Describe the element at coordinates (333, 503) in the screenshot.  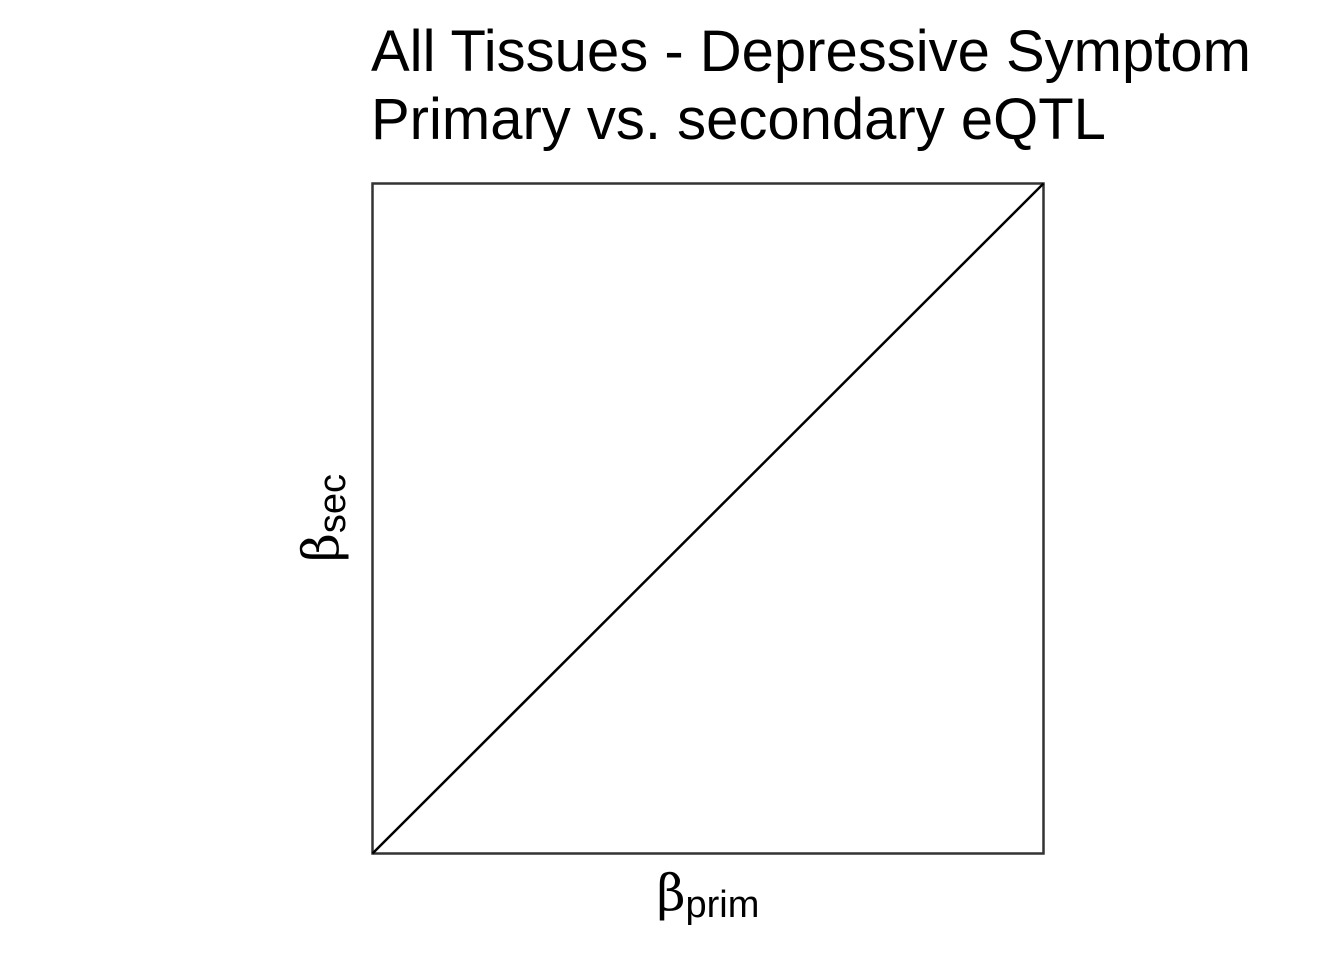
I see `y-axis-label-subscript: sec` at that location.